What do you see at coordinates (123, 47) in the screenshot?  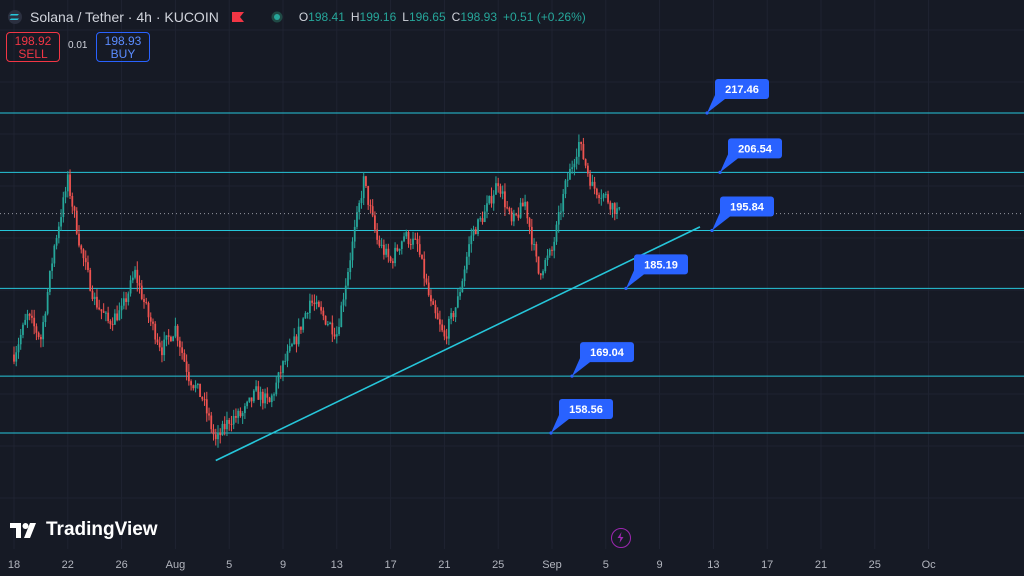 I see `buy-button: 198.93 BUY` at bounding box center [123, 47].